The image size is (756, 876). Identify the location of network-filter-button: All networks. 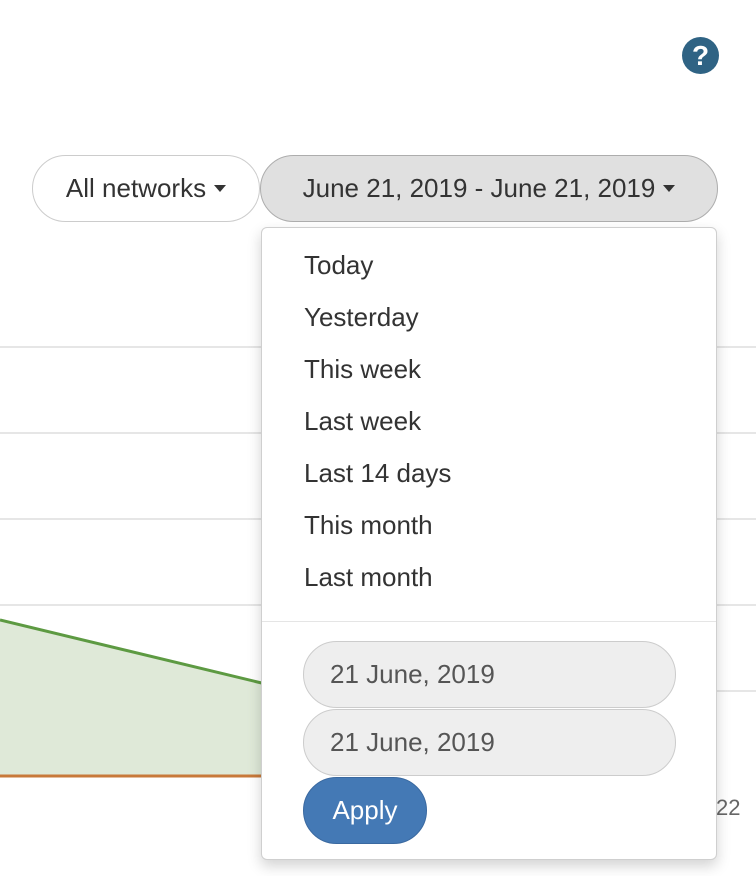
(146, 188).